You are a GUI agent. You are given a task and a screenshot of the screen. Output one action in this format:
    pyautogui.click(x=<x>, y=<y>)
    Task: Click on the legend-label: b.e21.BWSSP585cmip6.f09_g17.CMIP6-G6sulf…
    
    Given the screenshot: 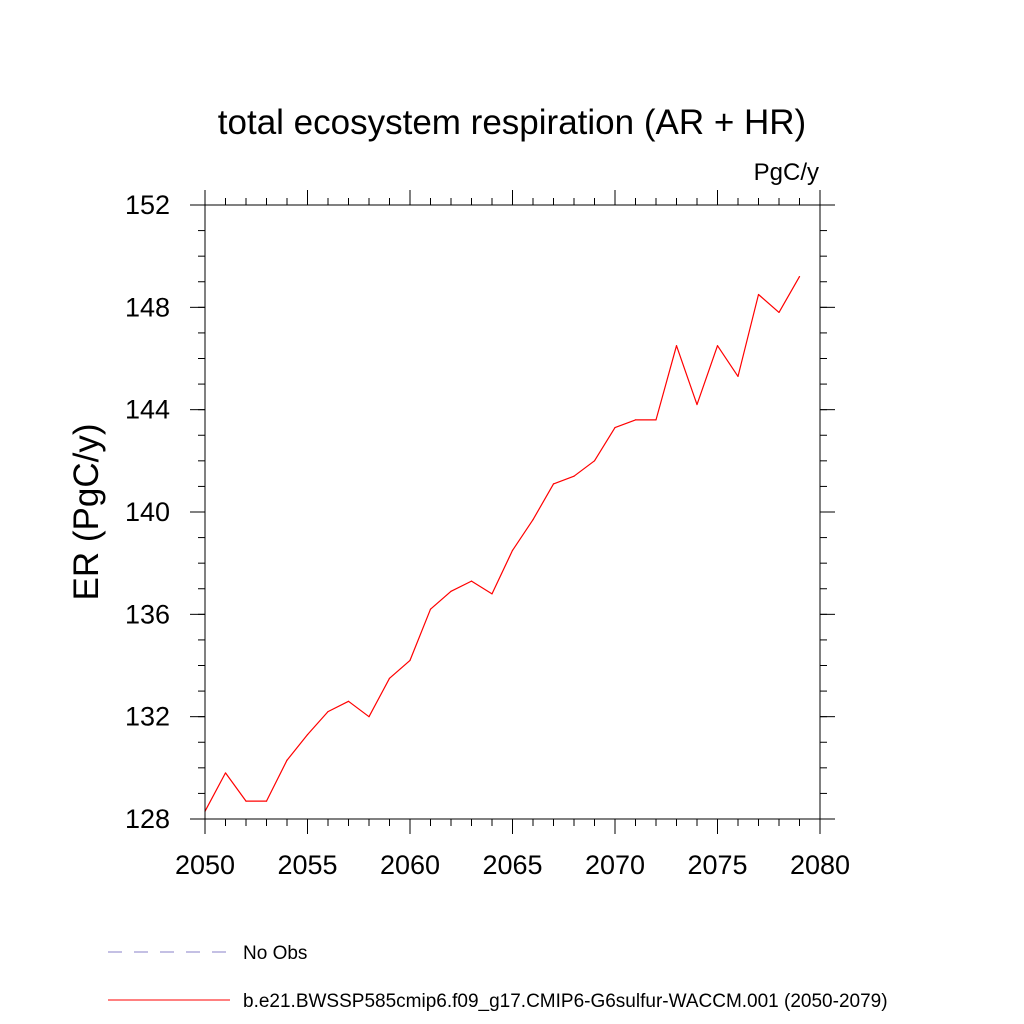 What is the action you would take?
    pyautogui.click(x=565, y=1001)
    